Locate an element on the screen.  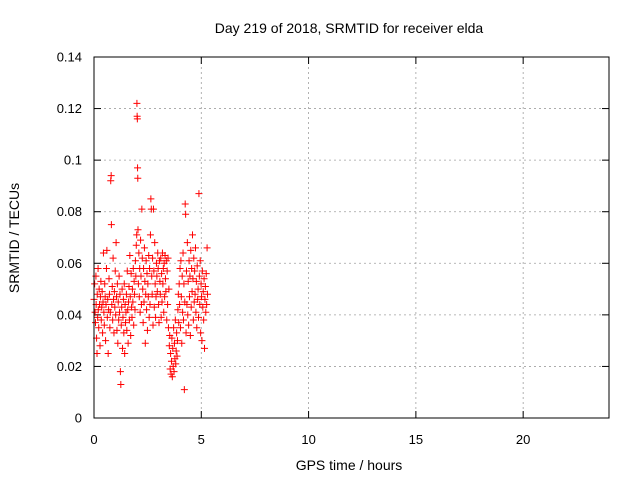
y-tick-label: 0.12 is located at coordinates (69, 108).